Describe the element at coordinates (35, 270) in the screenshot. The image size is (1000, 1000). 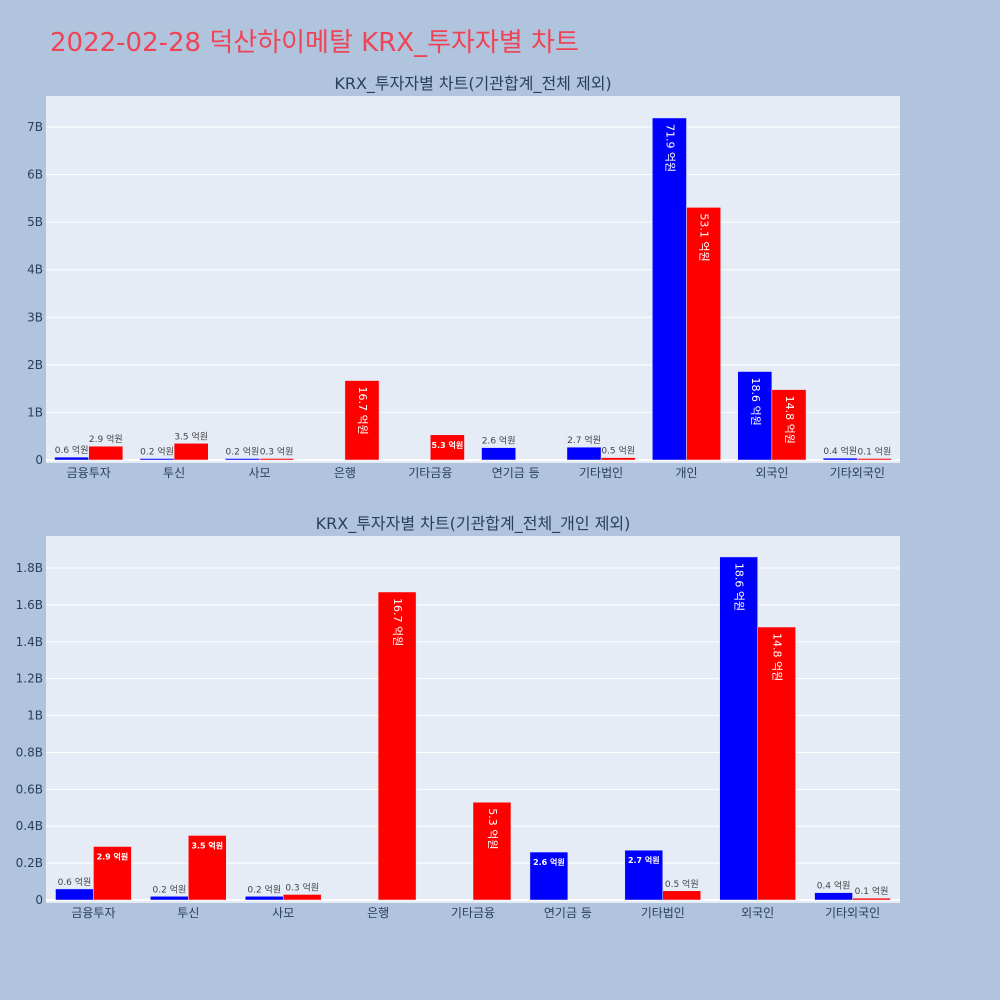
I see `y-tick-label: 4B` at that location.